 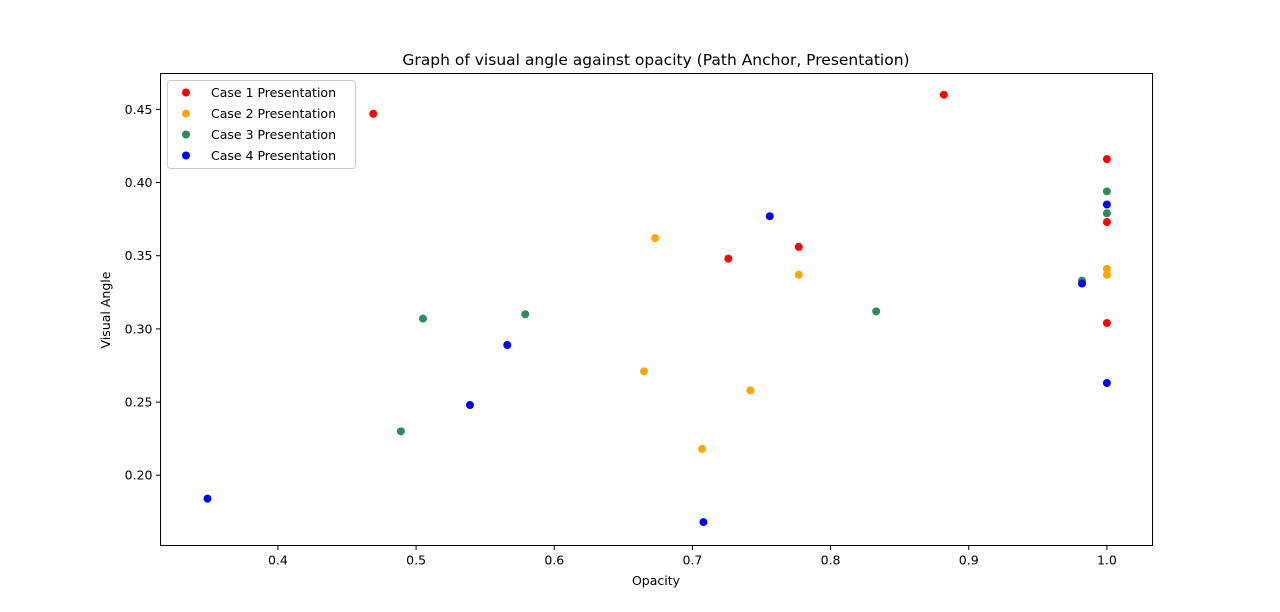 I want to click on legend-box, so click(x=261, y=124).